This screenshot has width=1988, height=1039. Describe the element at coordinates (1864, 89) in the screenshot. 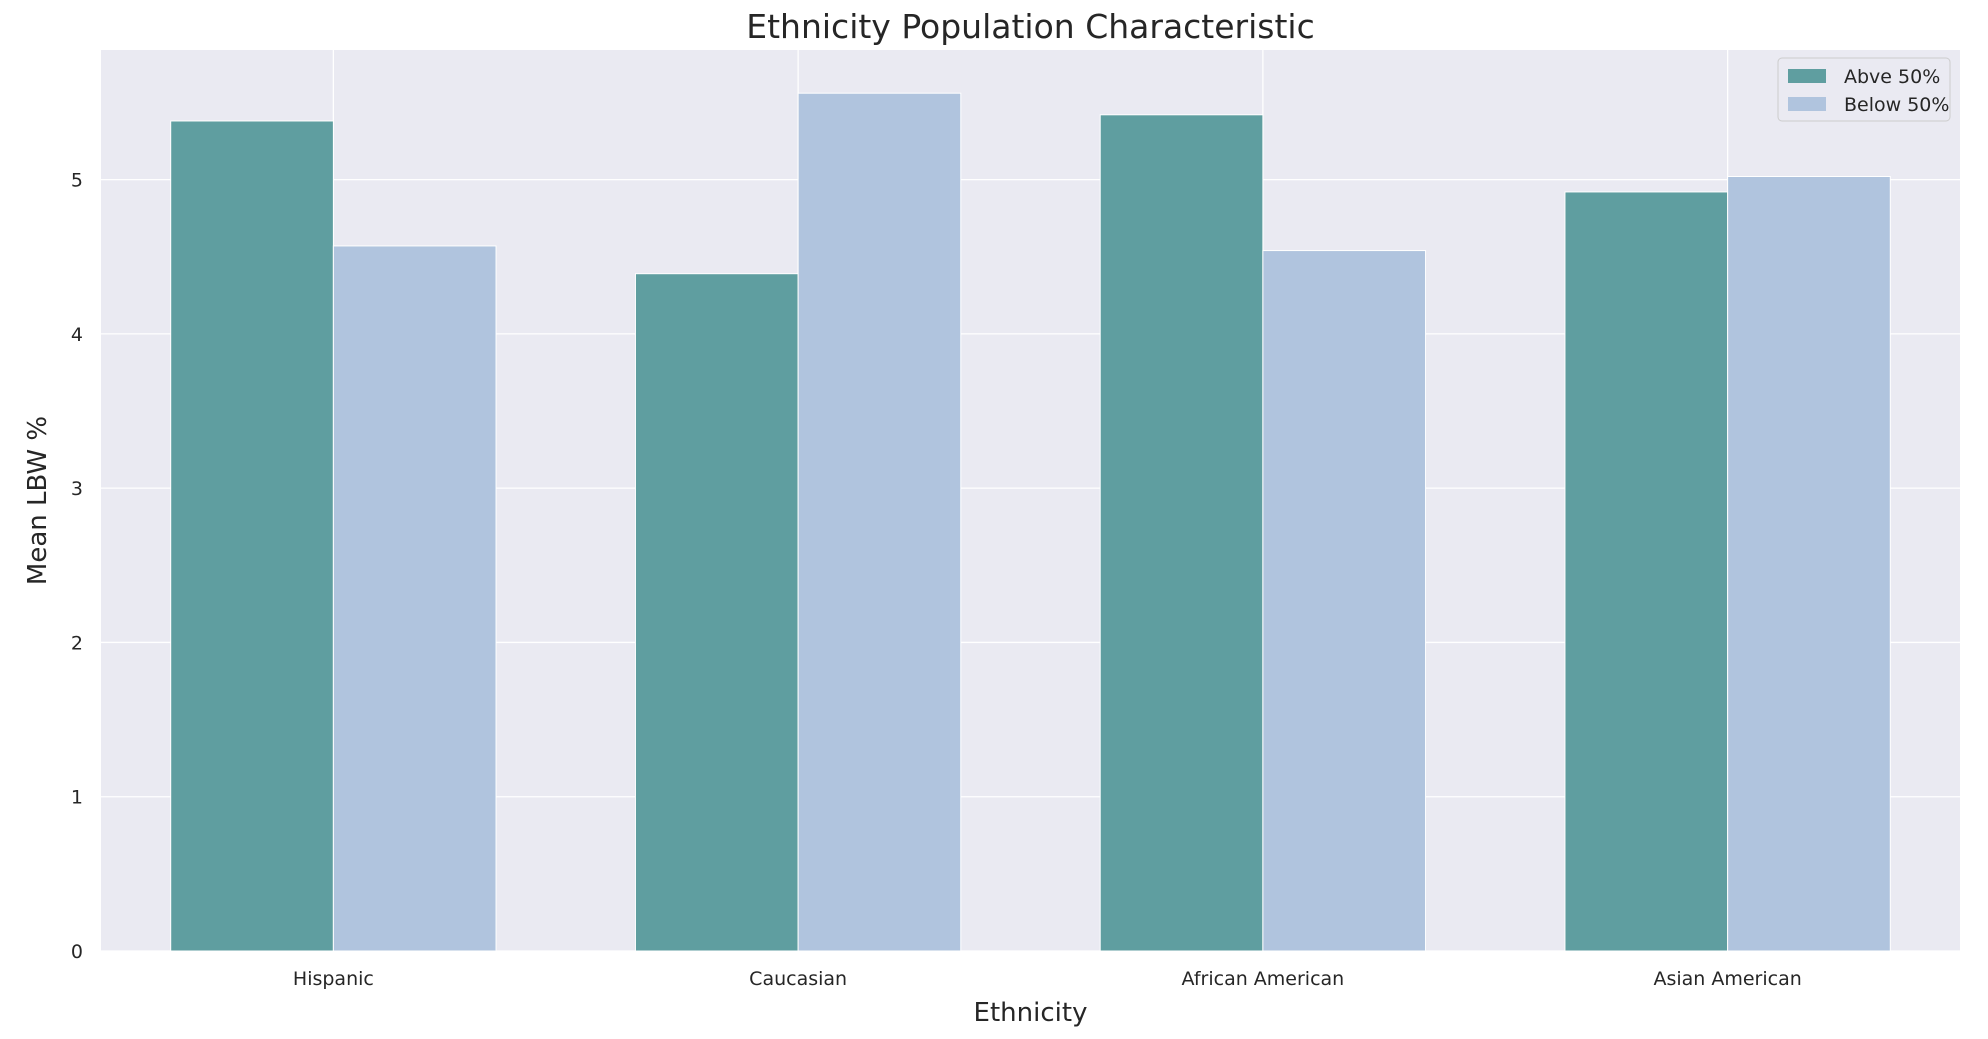

I see `legend: Abve 50% Below 50%` at that location.